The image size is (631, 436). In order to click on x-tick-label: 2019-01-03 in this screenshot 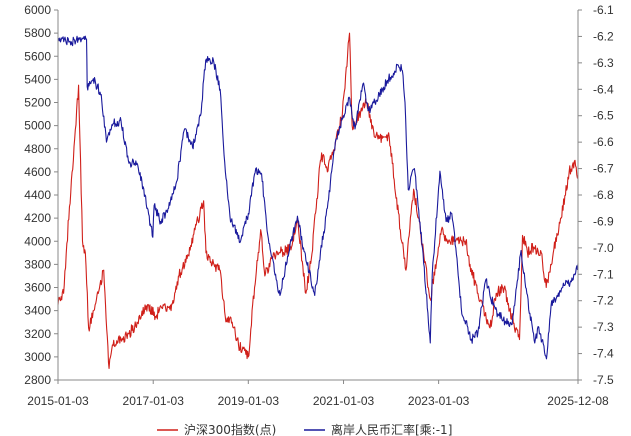, I will do `click(249, 401)`.